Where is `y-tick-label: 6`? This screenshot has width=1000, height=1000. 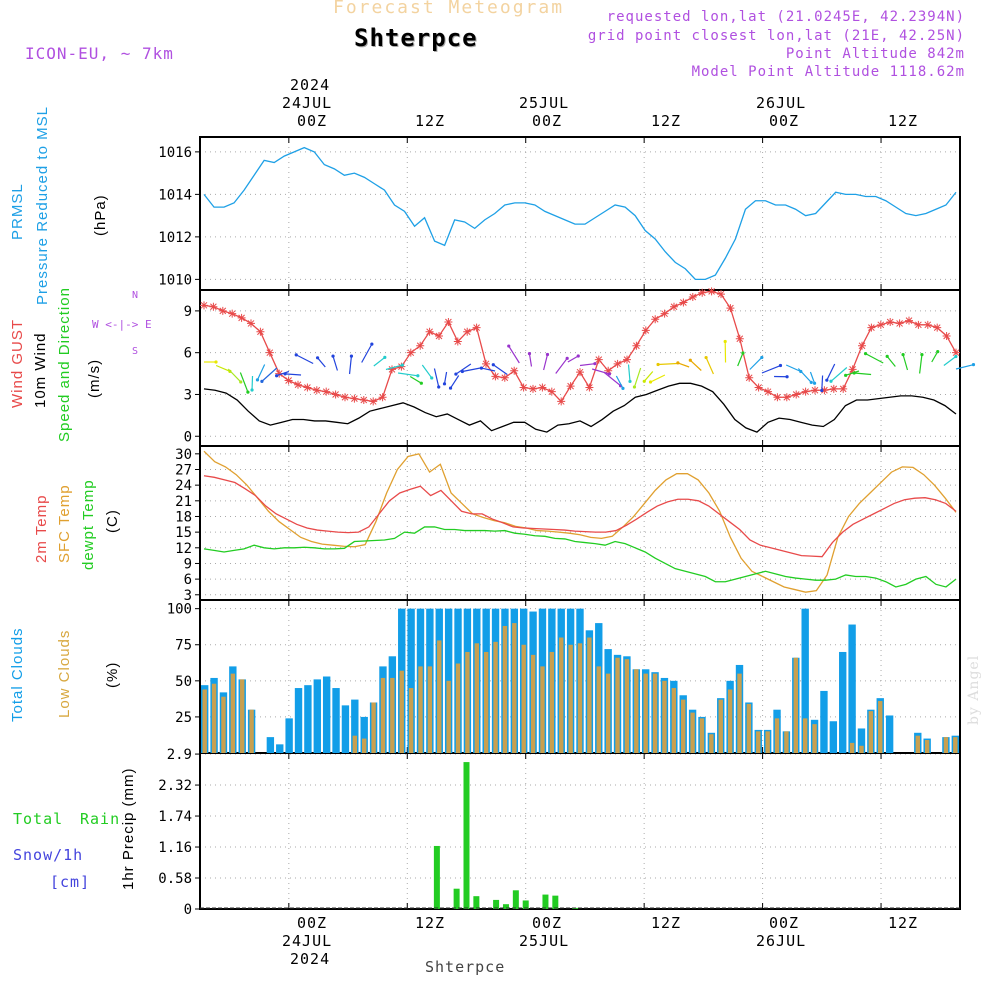
y-tick-label: 6 is located at coordinates (188, 580).